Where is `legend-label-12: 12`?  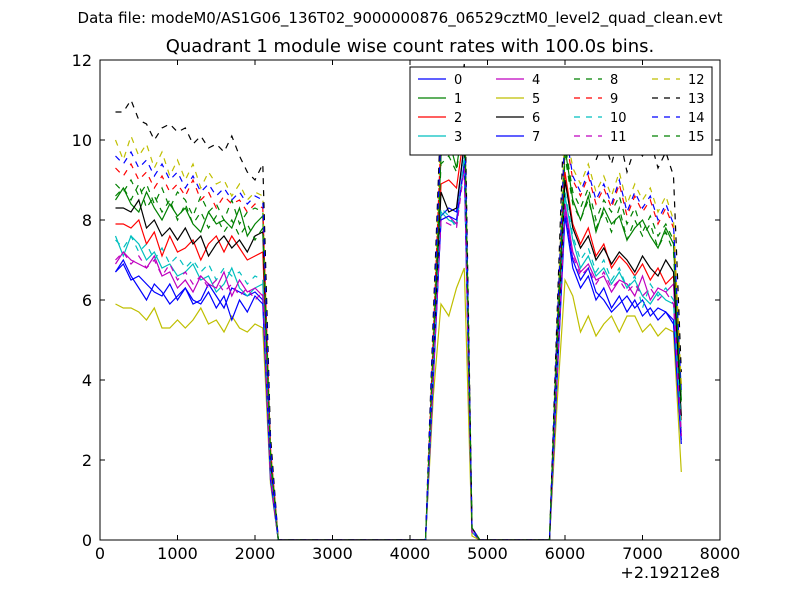
legend-label-12: 12 is located at coordinates (696, 80).